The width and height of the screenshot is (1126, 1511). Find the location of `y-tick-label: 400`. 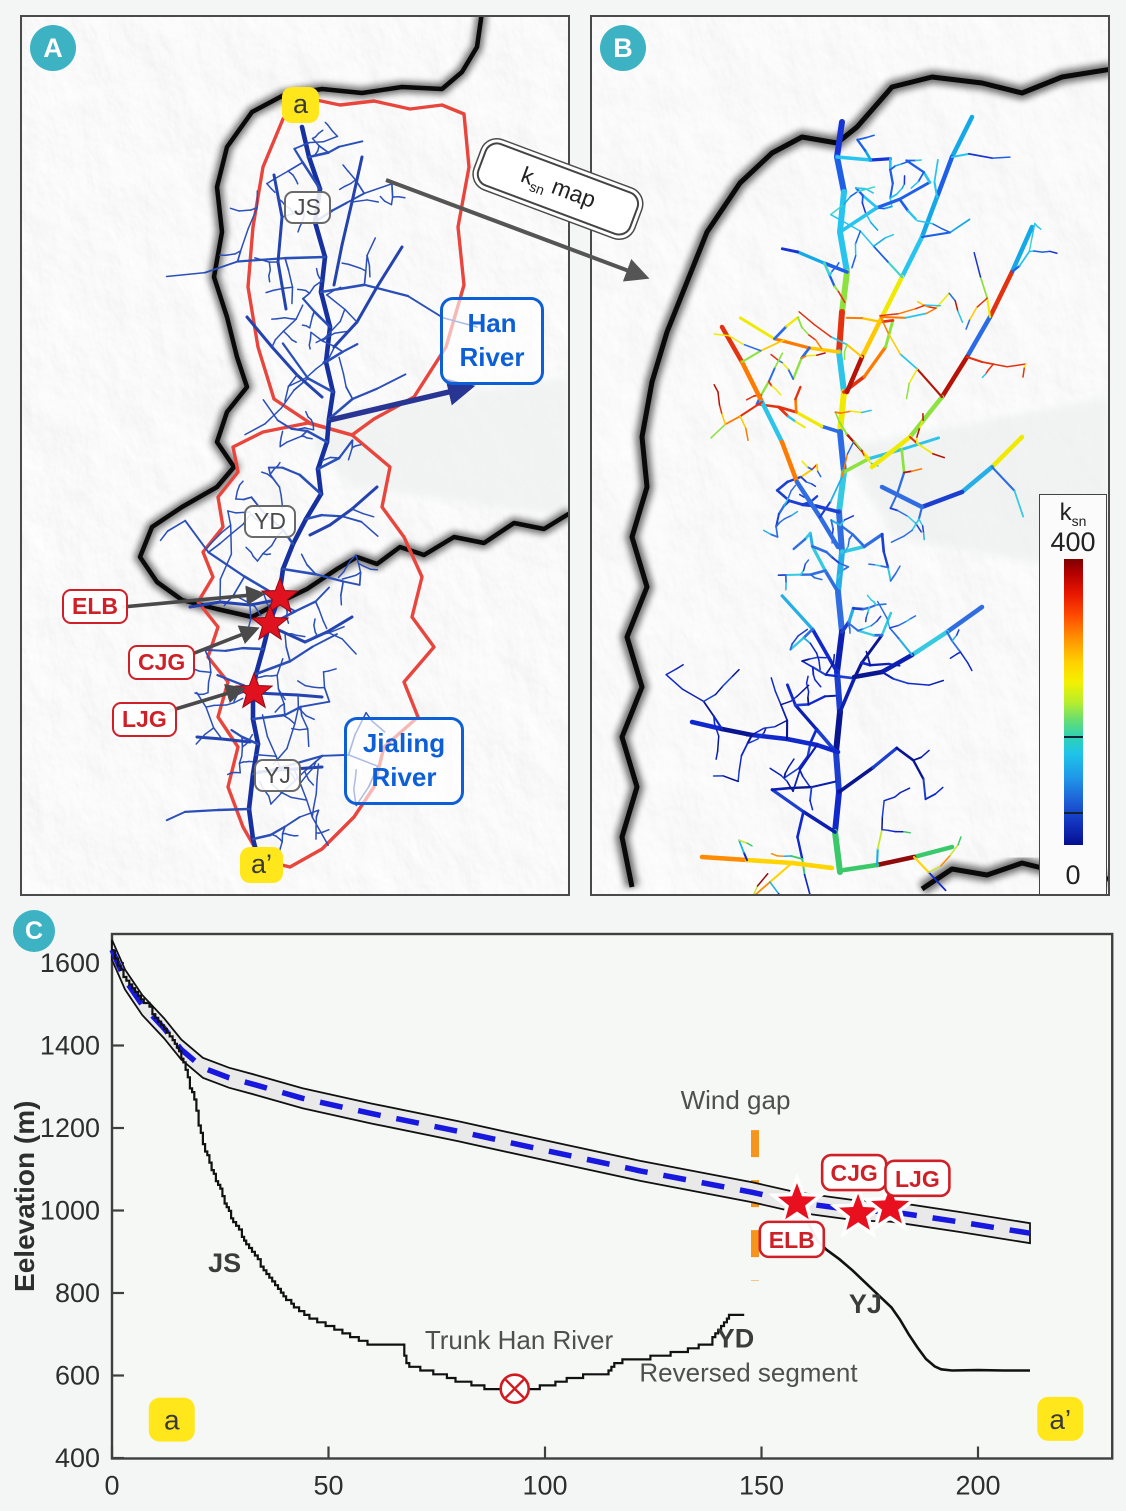

y-tick-label: 400 is located at coordinates (77, 1458).